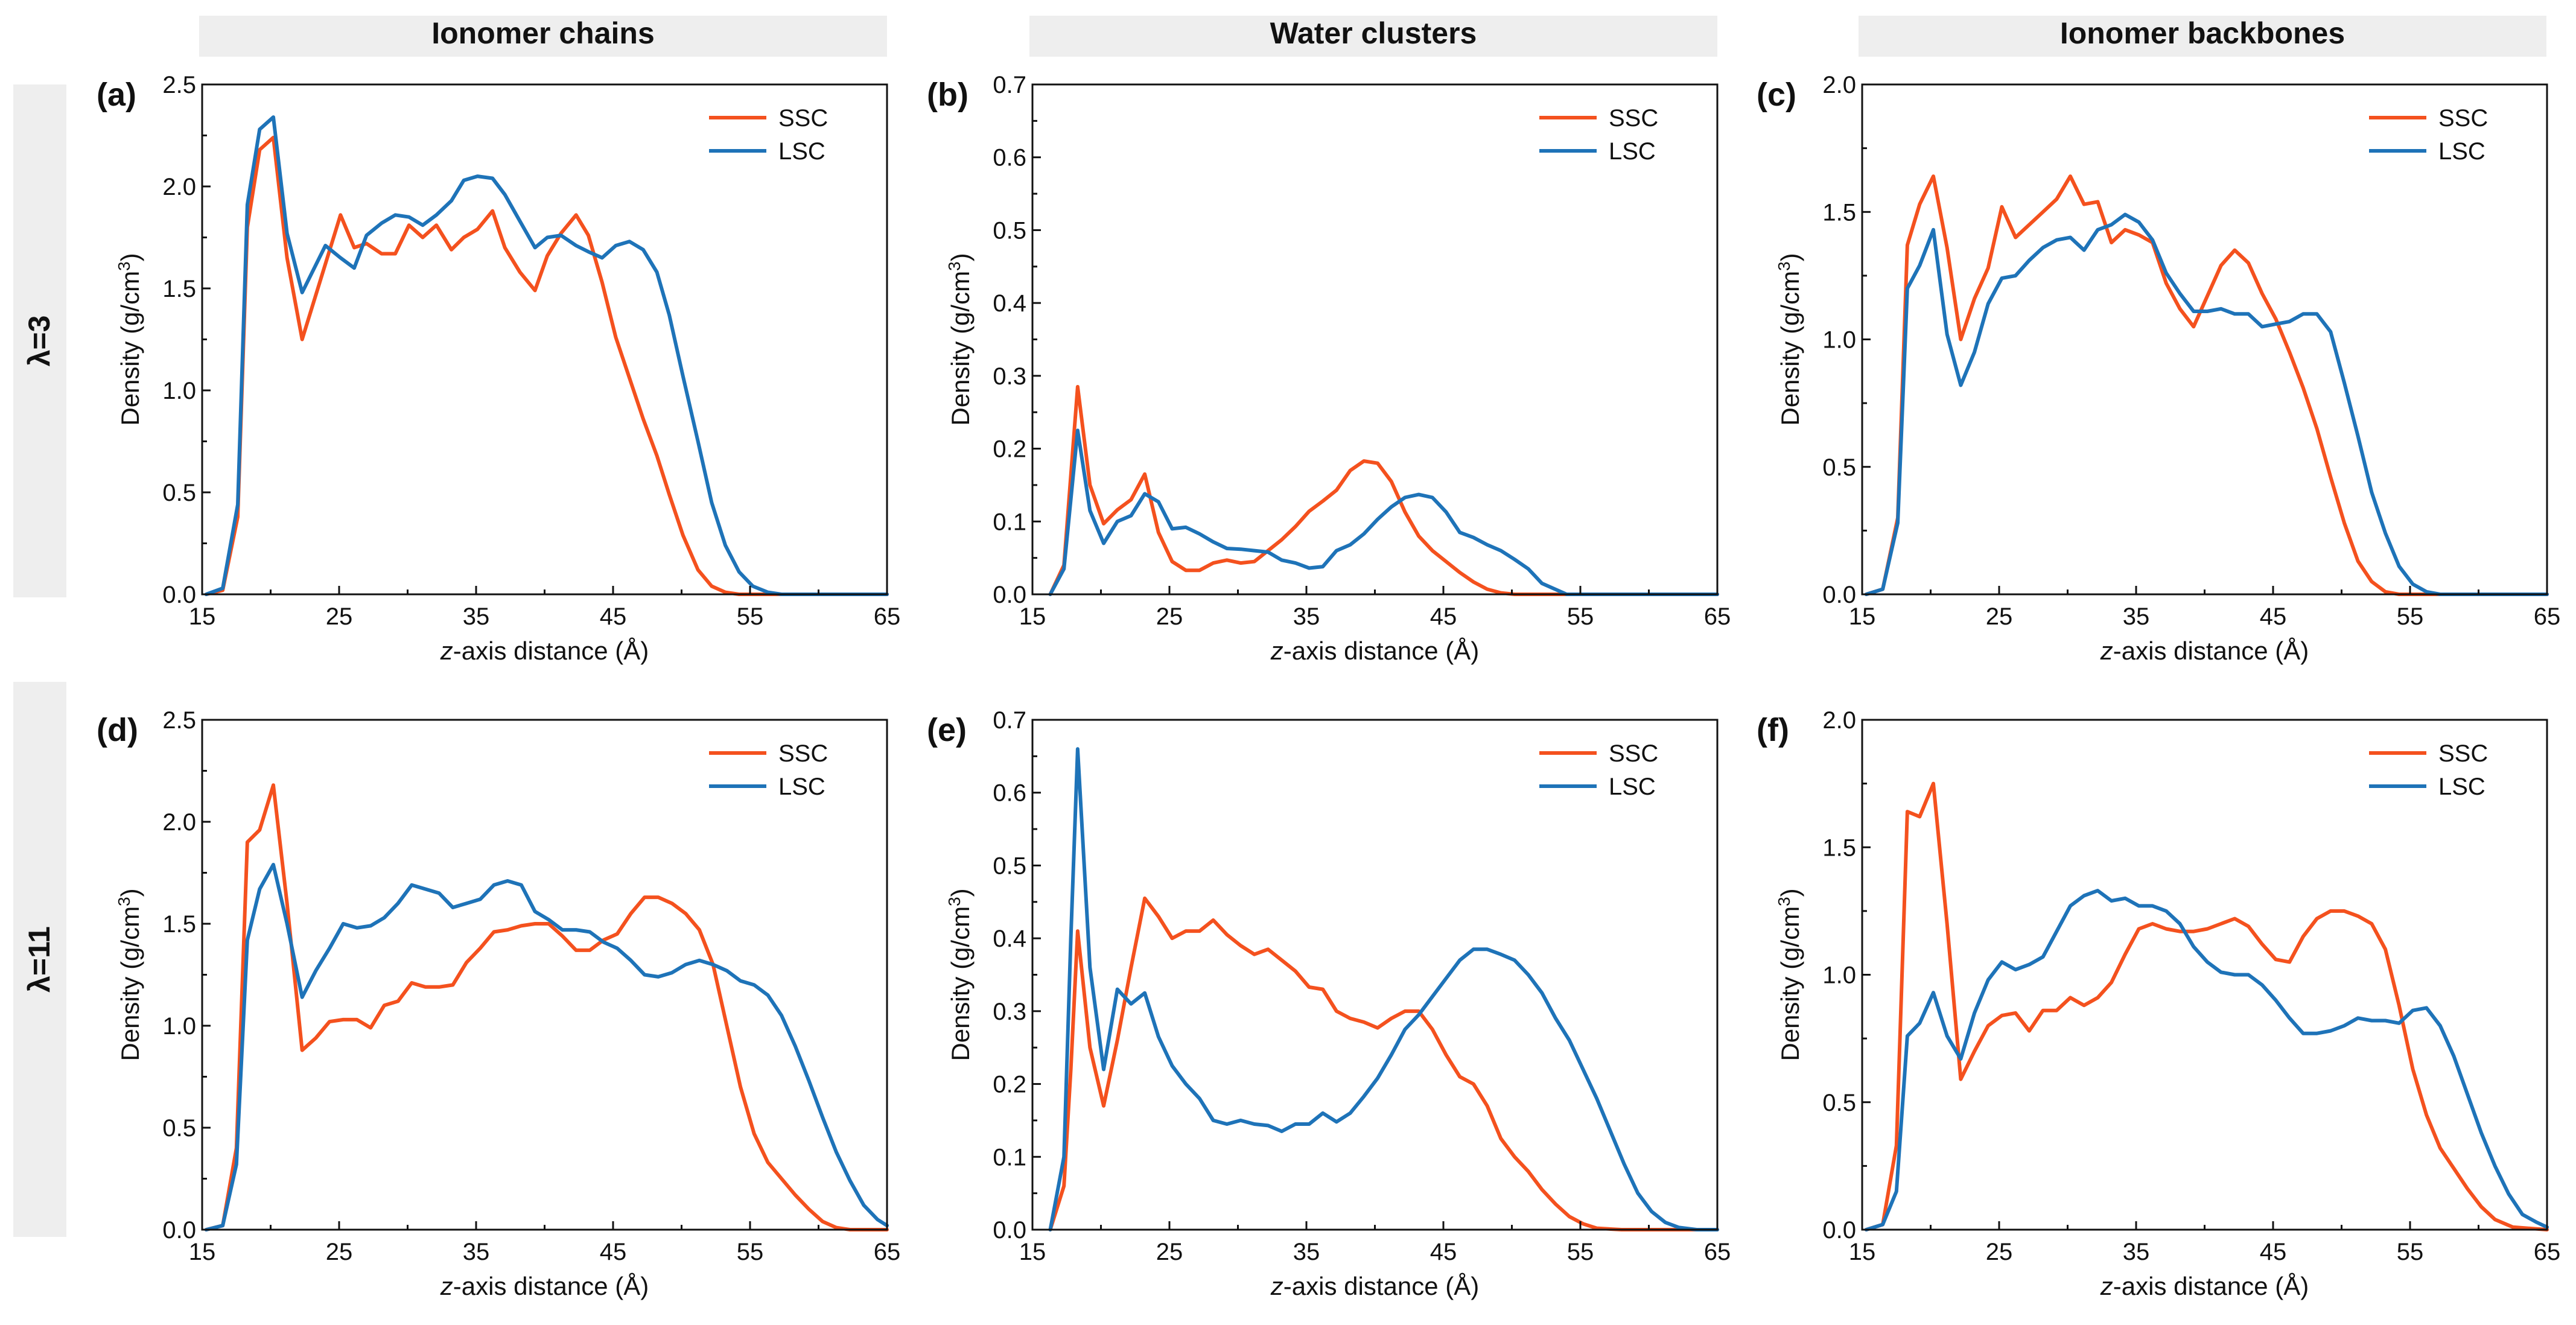 This screenshot has height=1325, width=2576. What do you see at coordinates (2000, 616) in the screenshot?
I see `x-tick-label-c: 25` at bounding box center [2000, 616].